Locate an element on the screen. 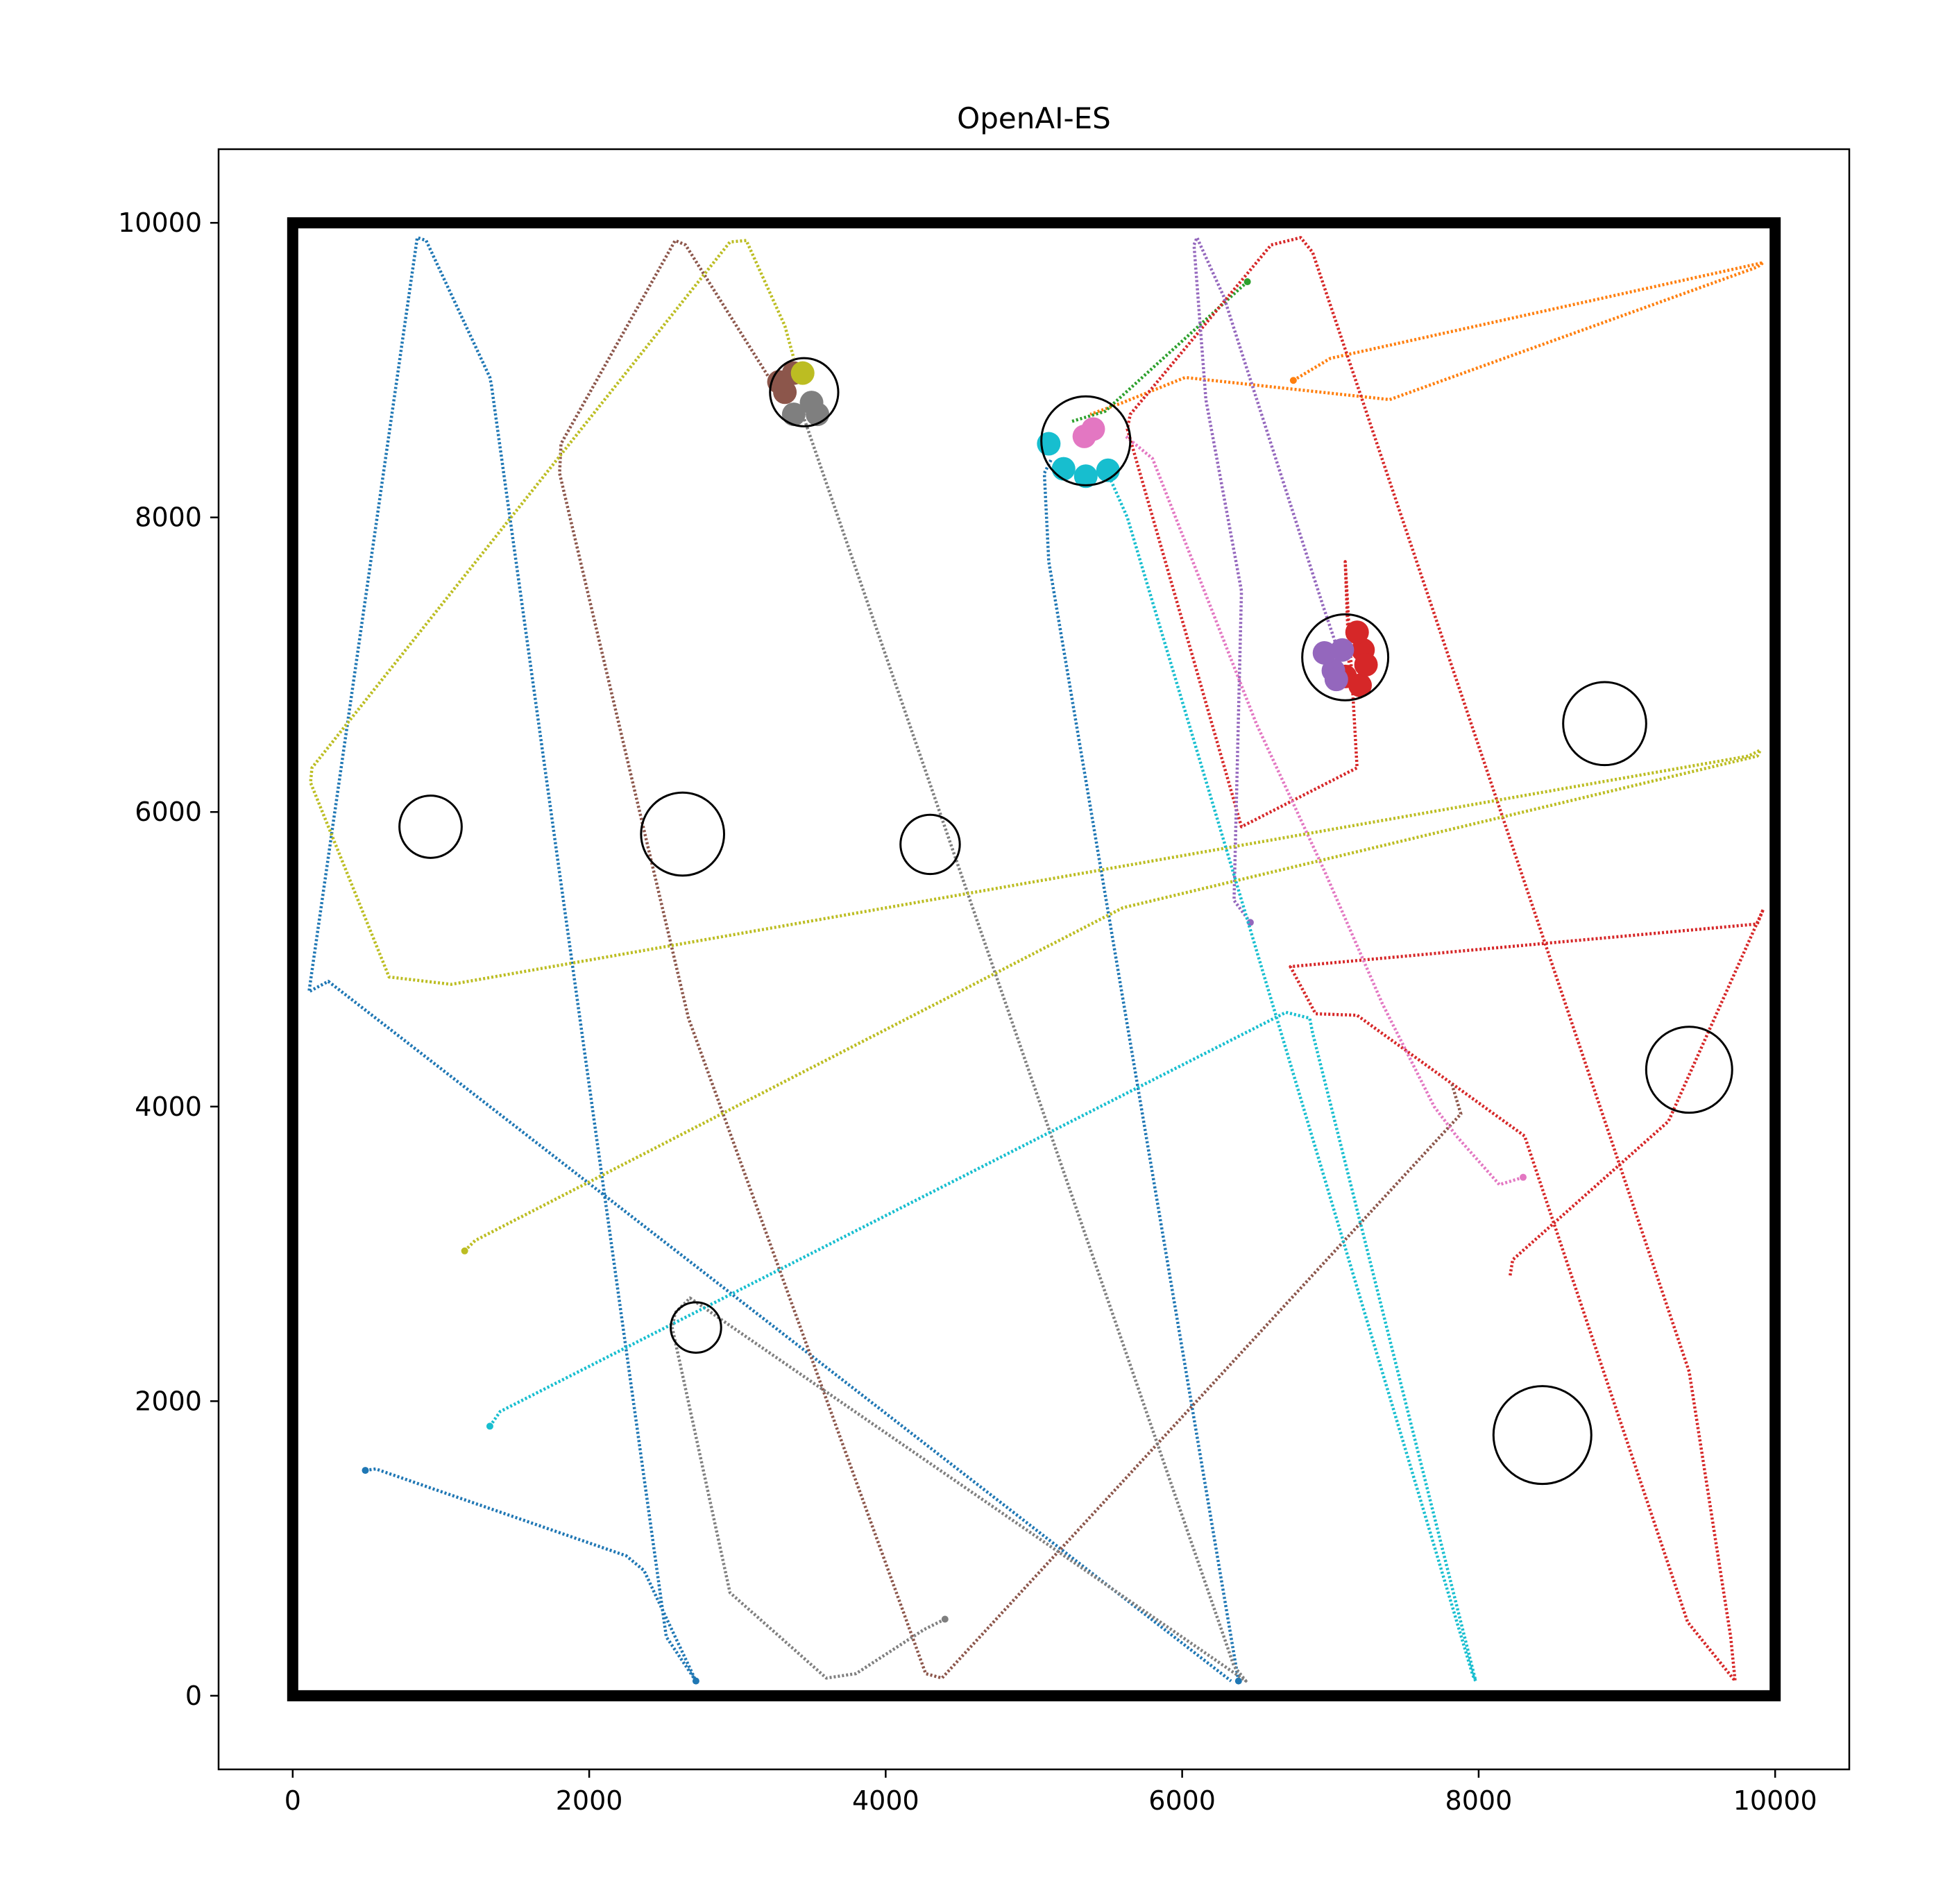  x-tick-label-2: 4000 is located at coordinates (885, 1800).